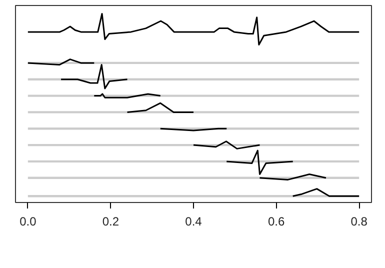  I want to click on x-tick-label: 0.4, so click(193, 221).